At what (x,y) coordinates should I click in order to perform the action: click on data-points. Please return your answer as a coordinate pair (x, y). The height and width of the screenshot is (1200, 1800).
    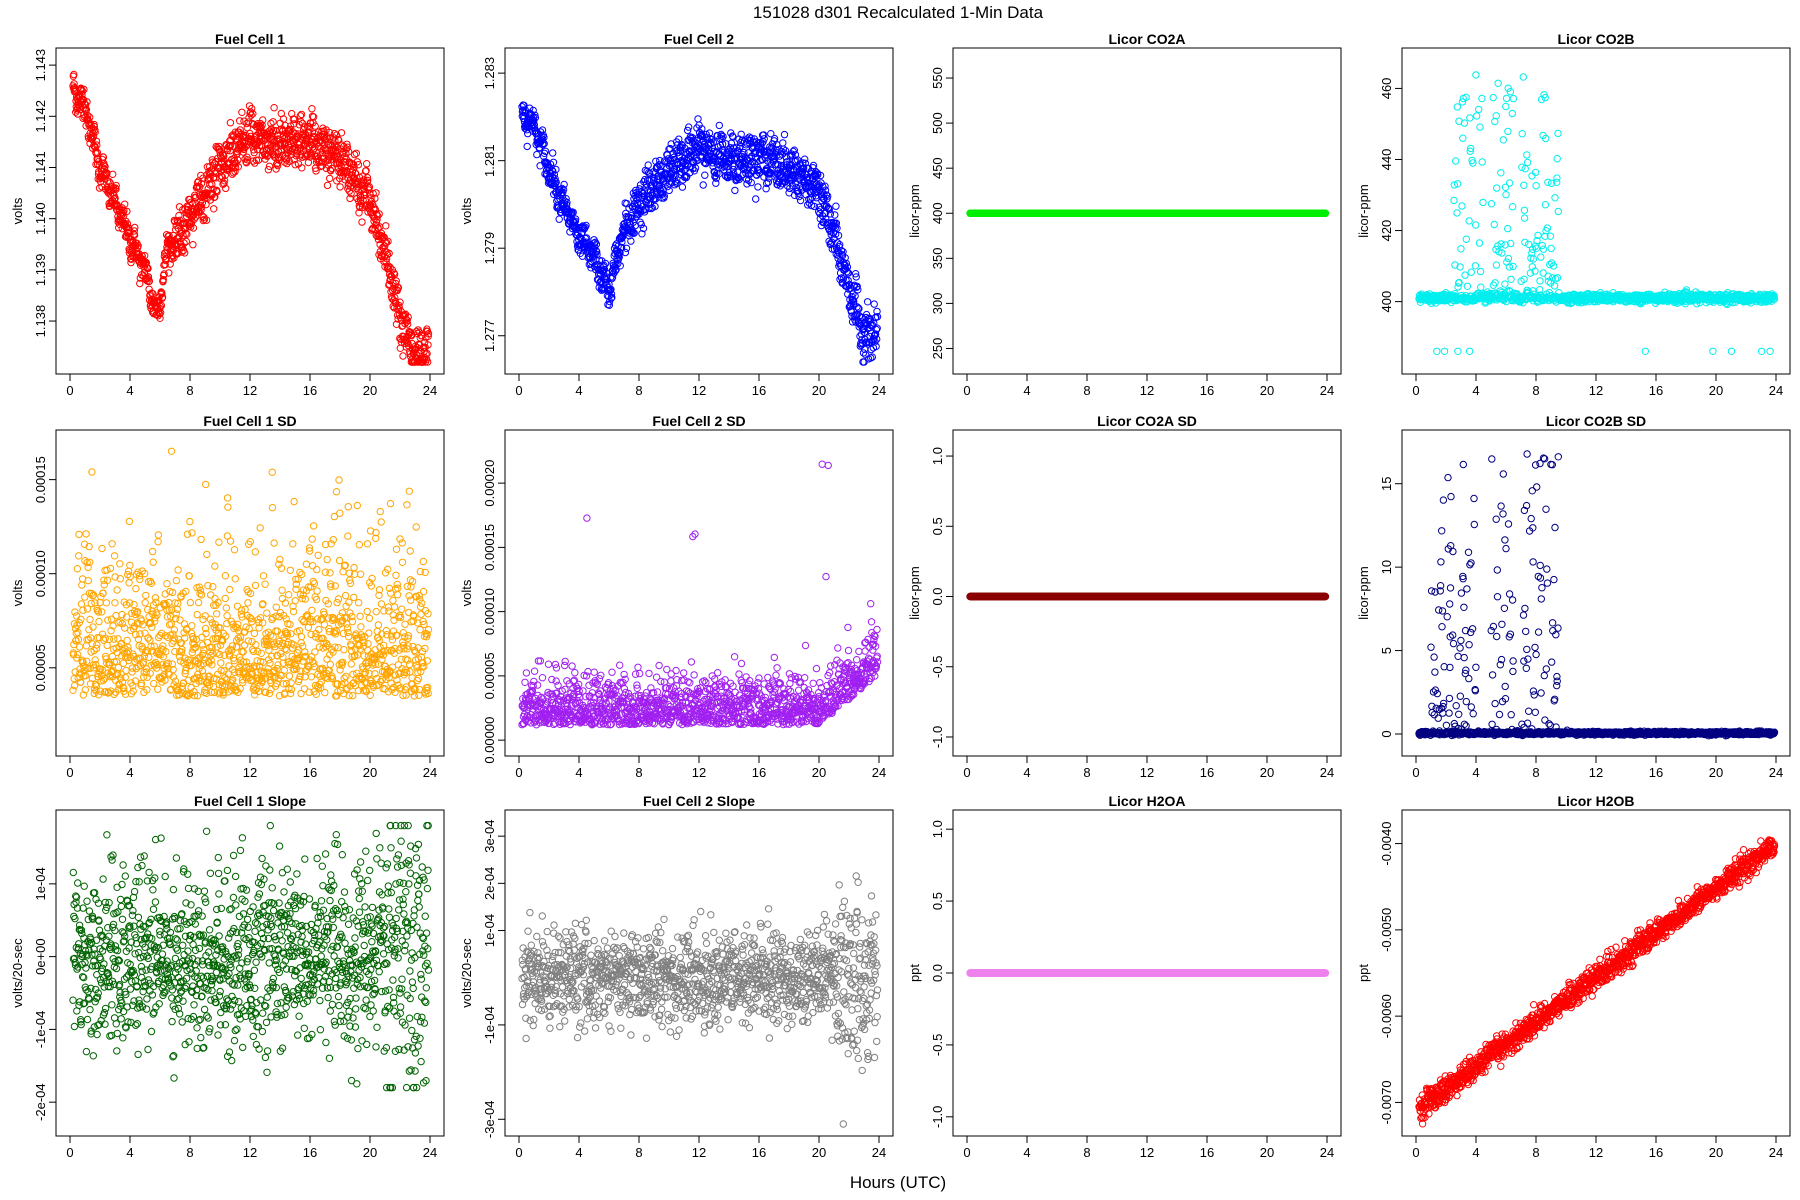
    Looking at the image, I should click on (251, 218).